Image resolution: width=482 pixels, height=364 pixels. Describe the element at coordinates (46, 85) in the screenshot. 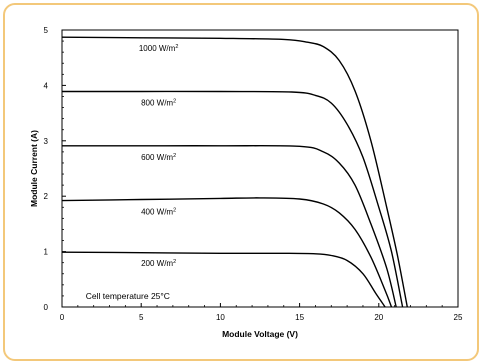

I see `y-tick-label: 4` at that location.